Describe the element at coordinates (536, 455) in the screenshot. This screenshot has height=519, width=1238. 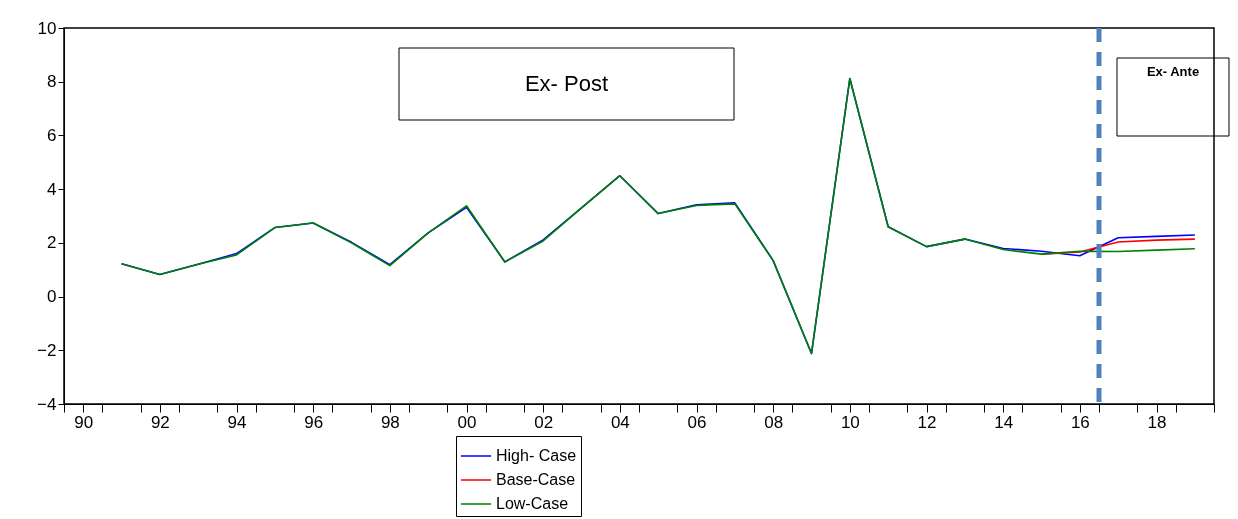
I see `legend-label: High- Case` at that location.